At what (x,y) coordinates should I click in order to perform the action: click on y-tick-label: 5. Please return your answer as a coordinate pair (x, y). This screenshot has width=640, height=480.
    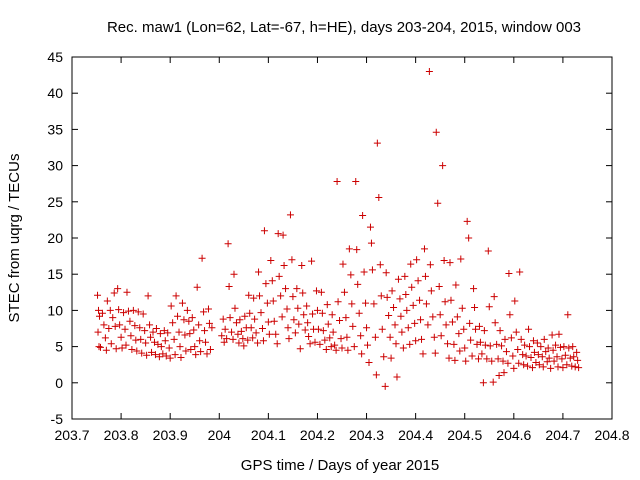
    Looking at the image, I should click on (59, 347).